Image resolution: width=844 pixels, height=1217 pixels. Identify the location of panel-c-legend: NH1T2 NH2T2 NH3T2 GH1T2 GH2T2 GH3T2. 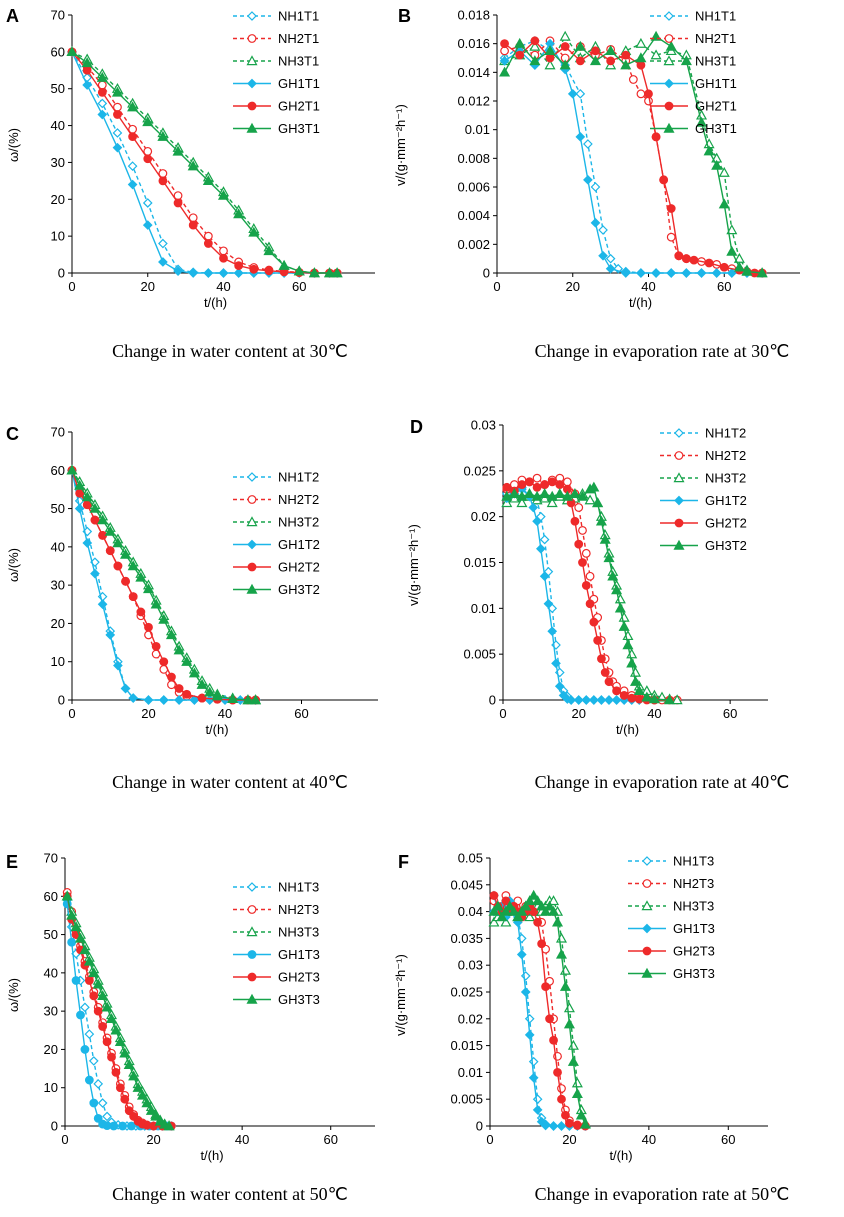
(276, 533).